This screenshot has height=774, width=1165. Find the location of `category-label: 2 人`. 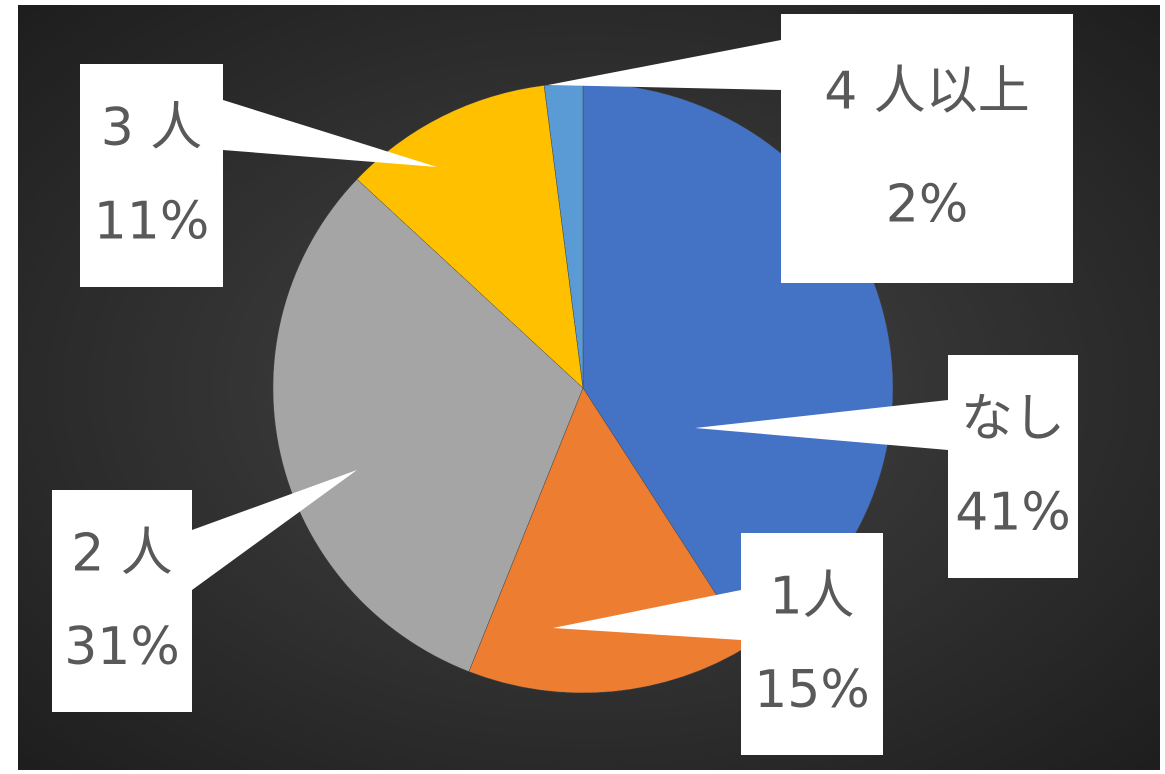

category-label: 2 人 is located at coordinates (122, 554).